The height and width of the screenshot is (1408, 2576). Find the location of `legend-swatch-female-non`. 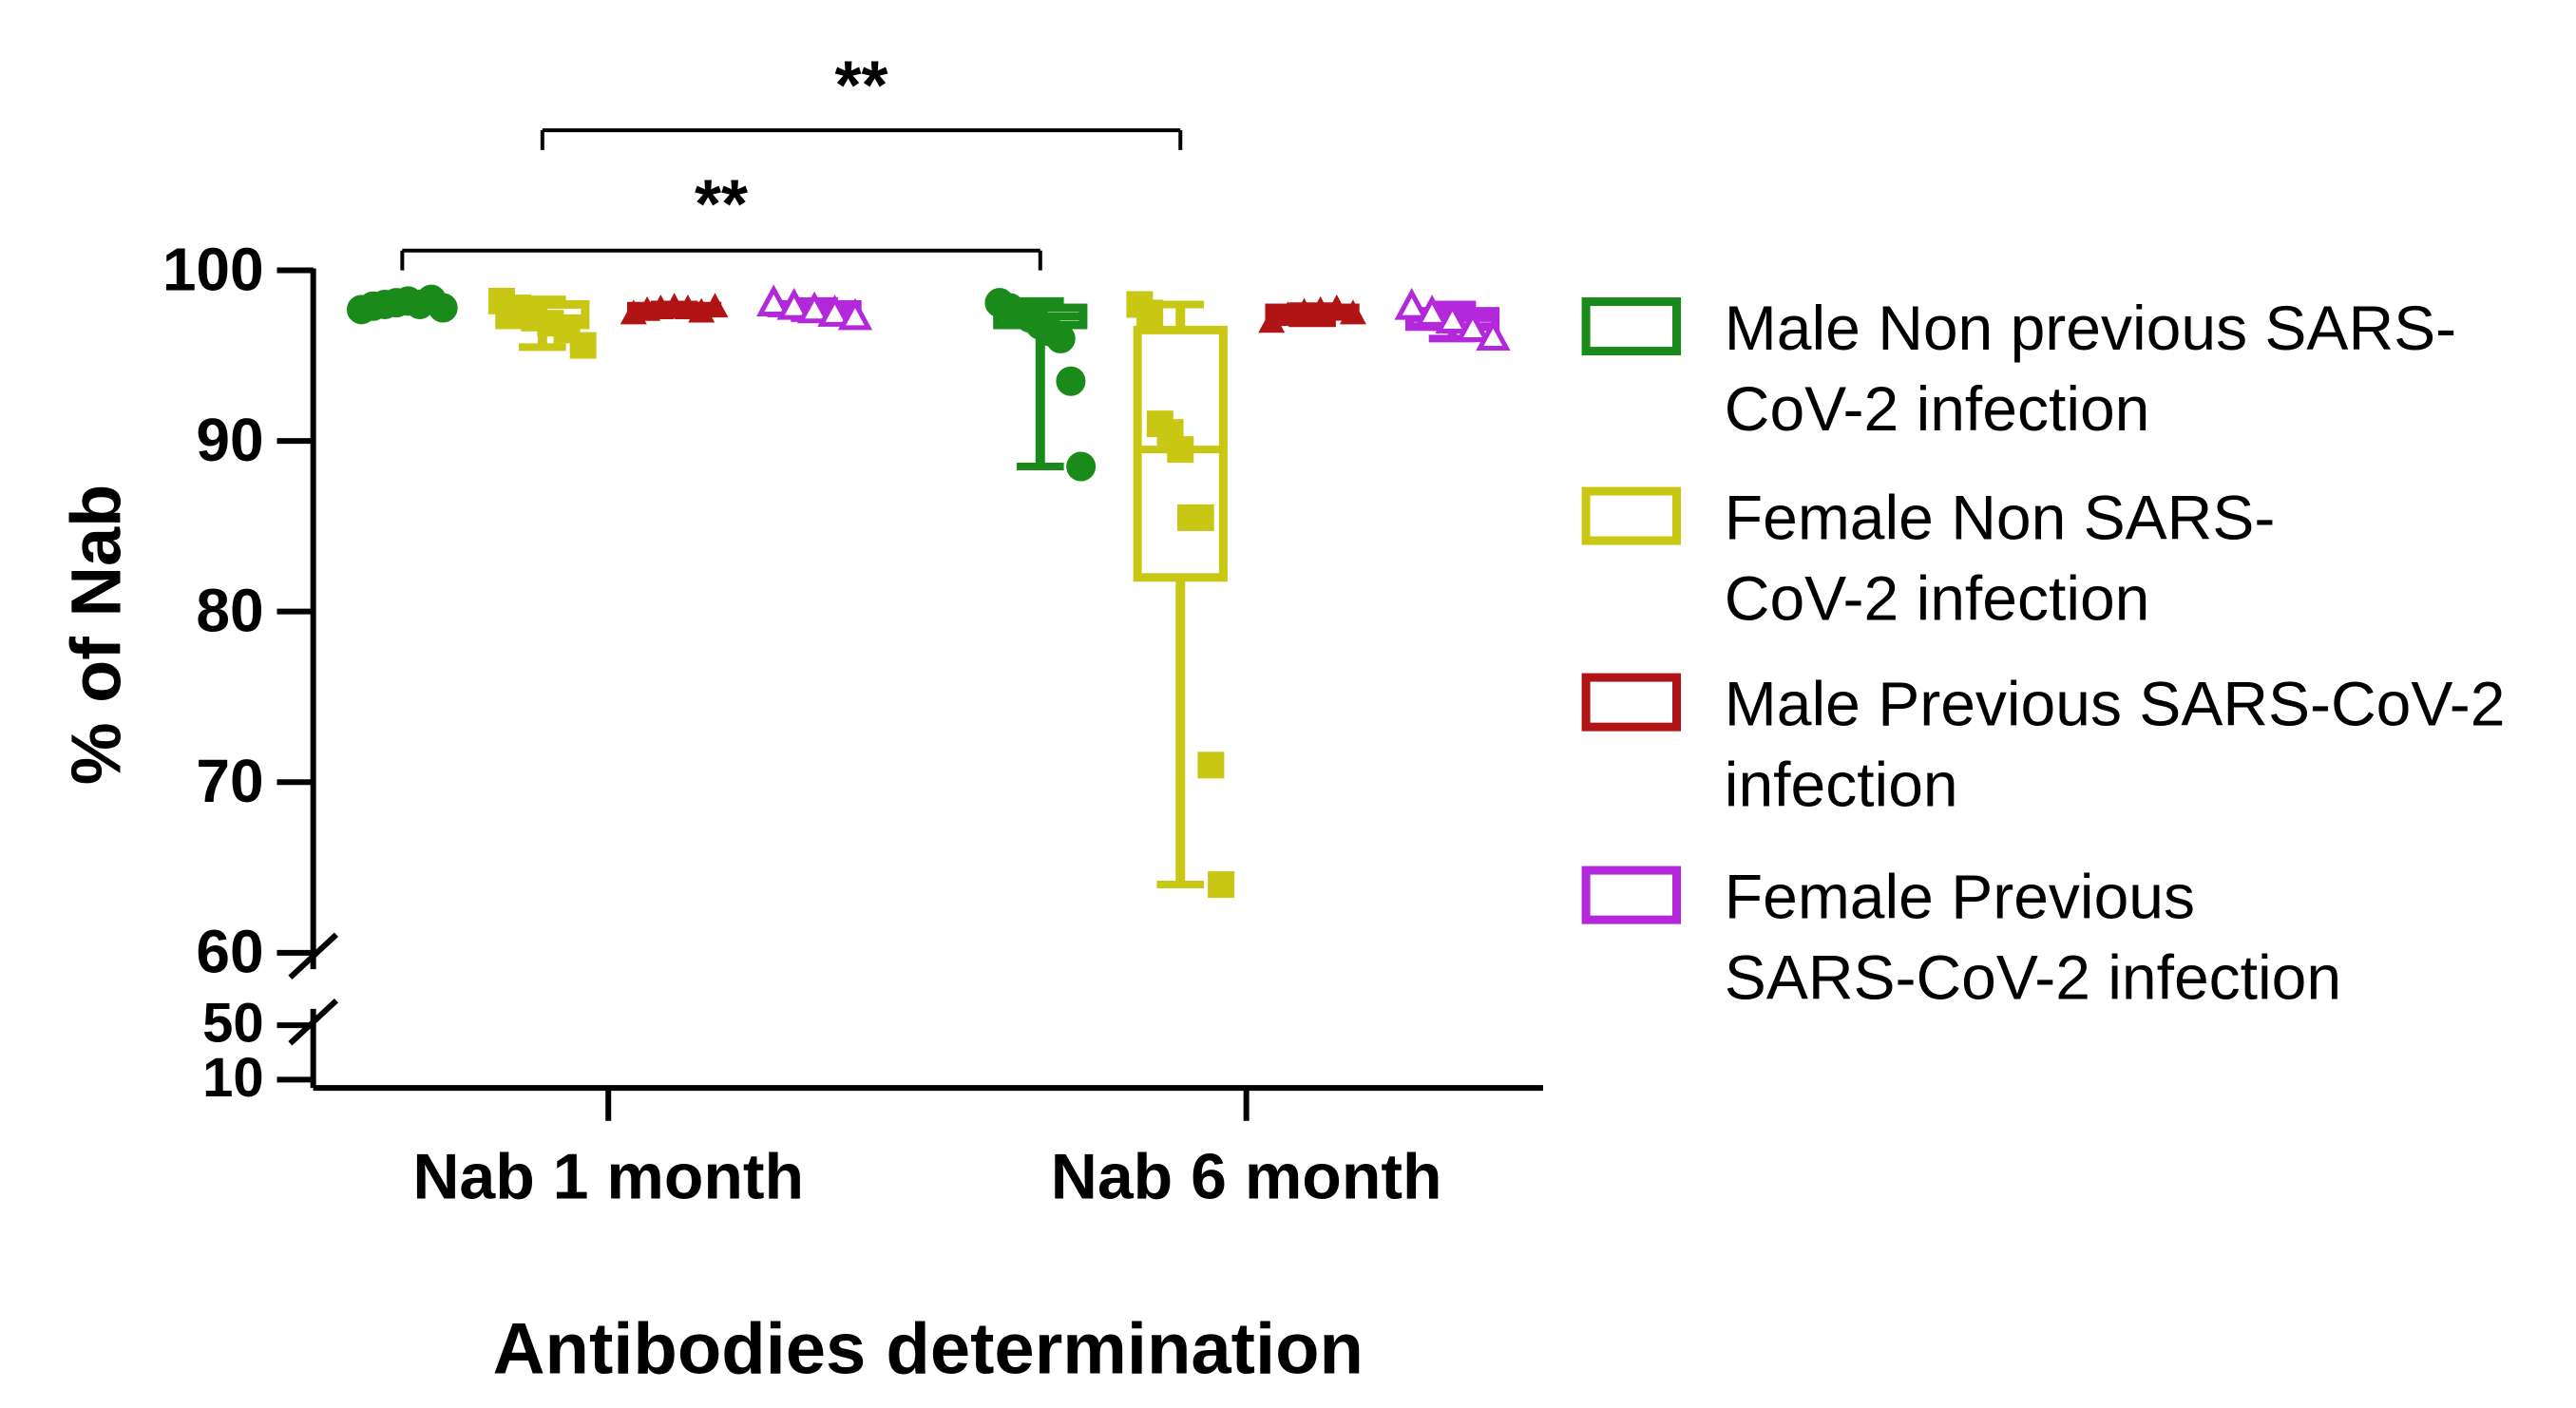

legend-swatch-female-non is located at coordinates (1631, 515).